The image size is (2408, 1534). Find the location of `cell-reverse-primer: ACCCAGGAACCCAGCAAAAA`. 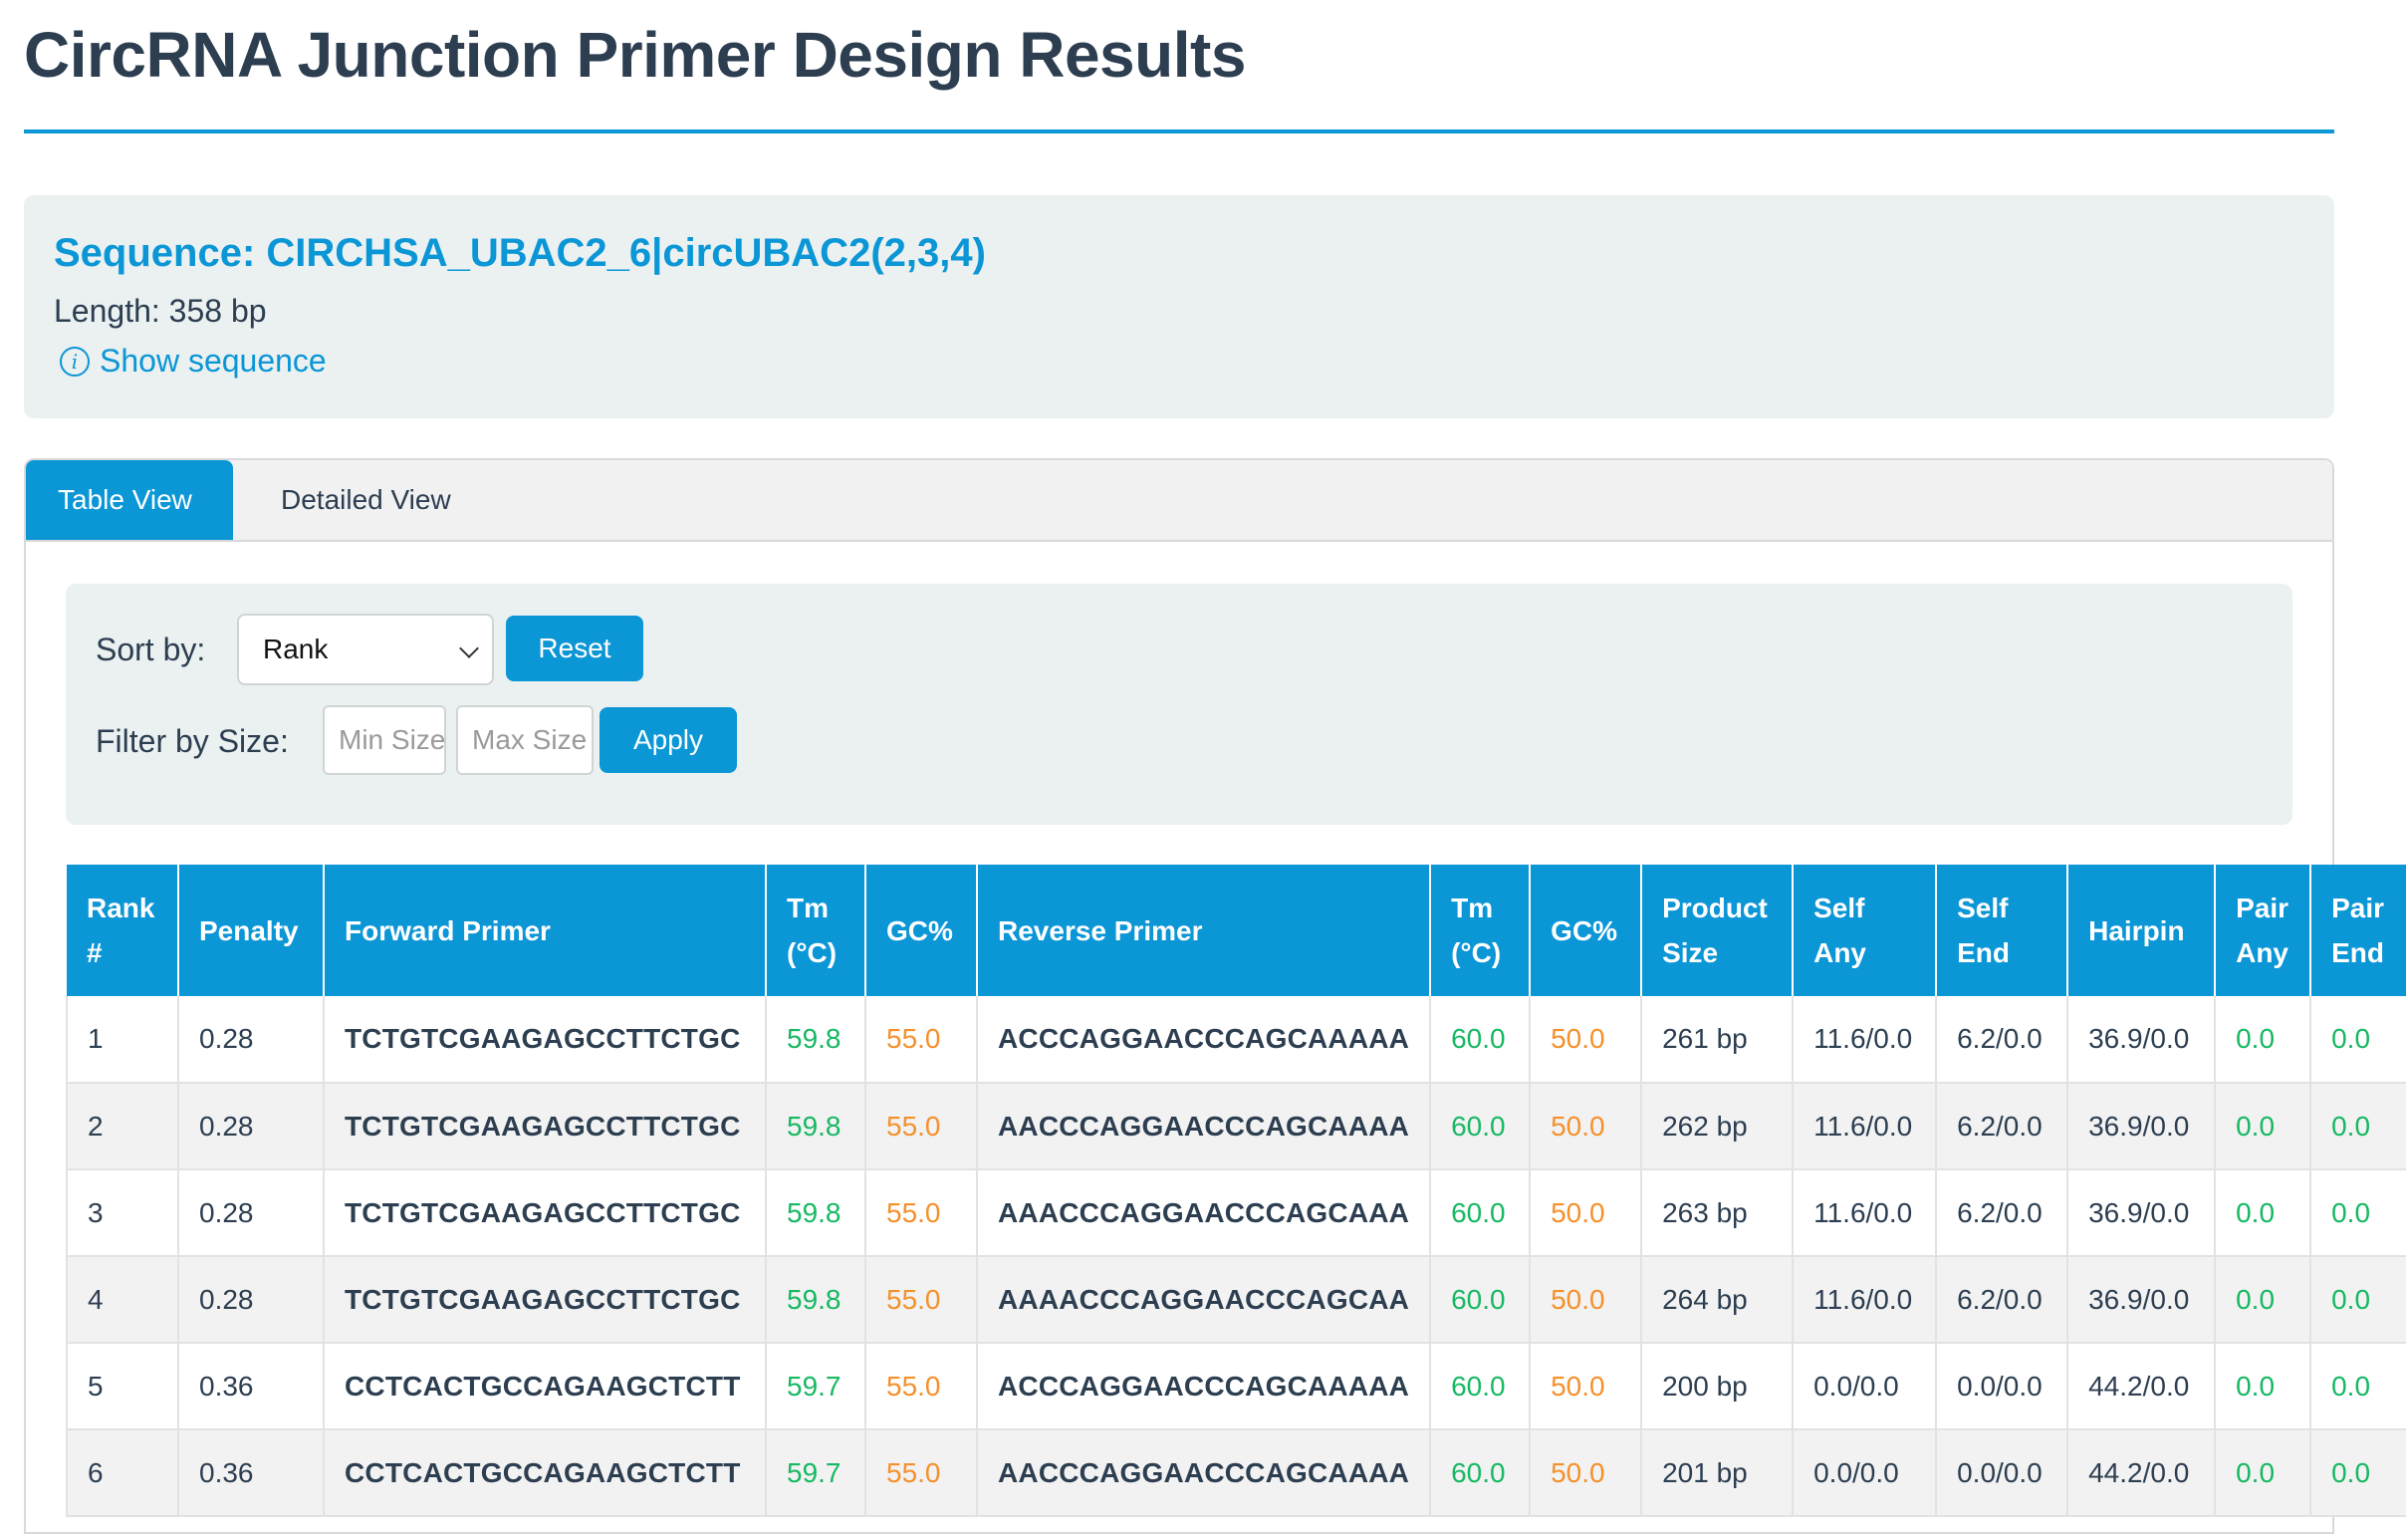

cell-reverse-primer: ACCCAGGAACCCAGCAAAAA is located at coordinates (1203, 1040).